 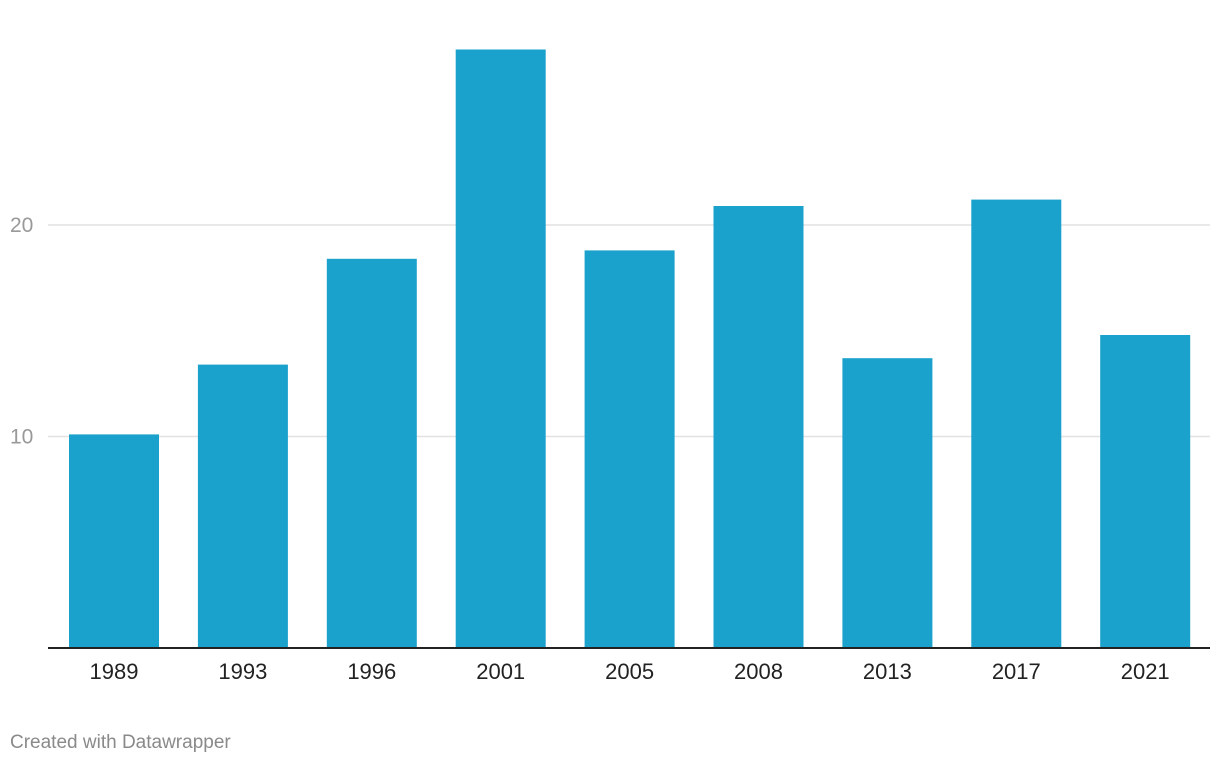 I want to click on bar-1989, so click(x=114, y=541).